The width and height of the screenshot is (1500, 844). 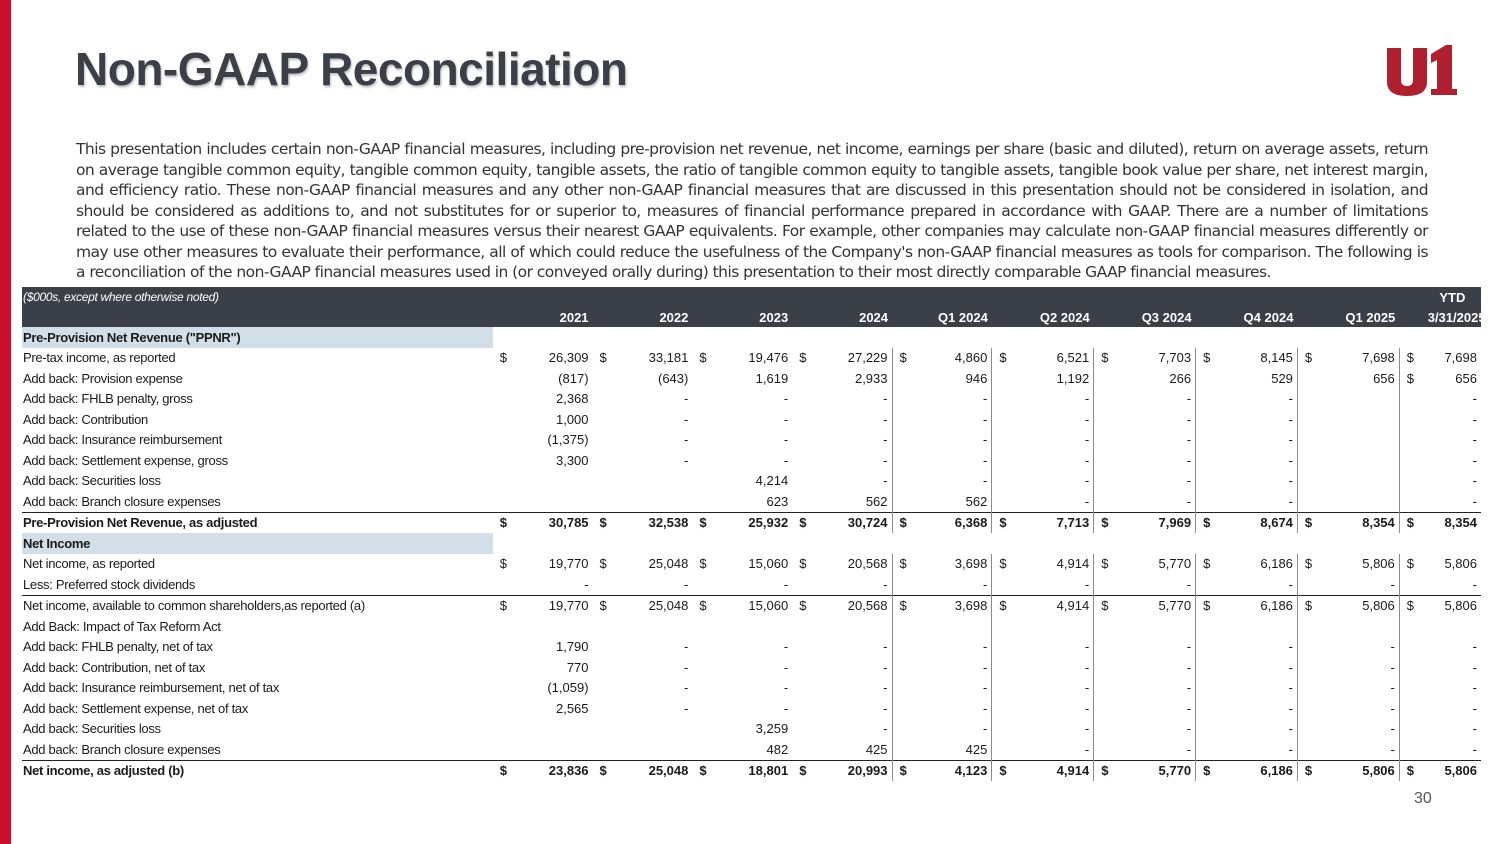 I want to click on row-label: Add back: FHLB penalty, gross, so click(x=108, y=399).